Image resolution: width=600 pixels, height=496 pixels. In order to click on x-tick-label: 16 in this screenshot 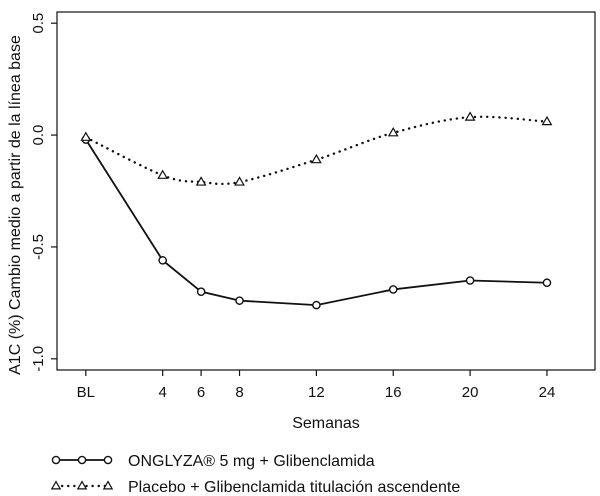, I will do `click(393, 392)`.